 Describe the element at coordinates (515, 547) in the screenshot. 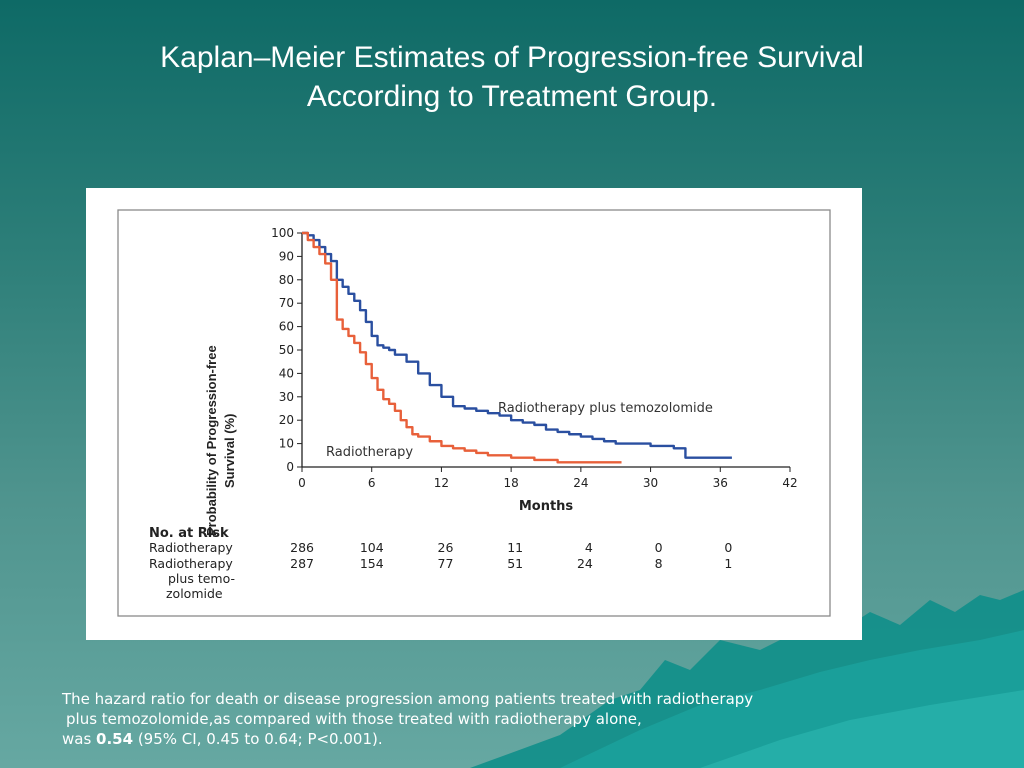

I see `risk-value: 11` at that location.